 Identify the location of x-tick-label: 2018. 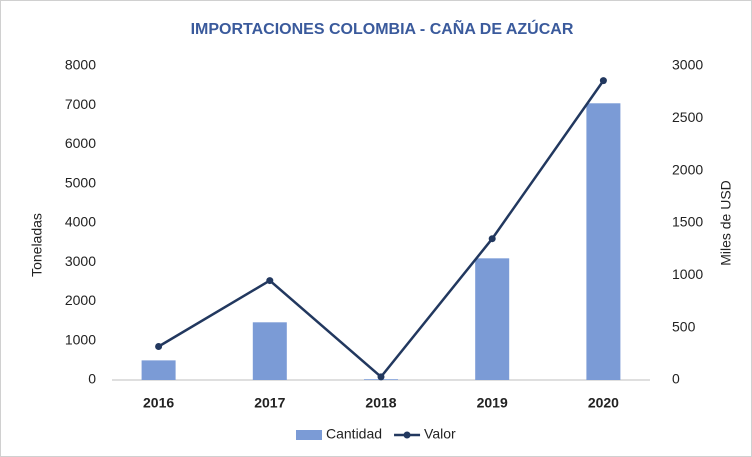
(380, 403).